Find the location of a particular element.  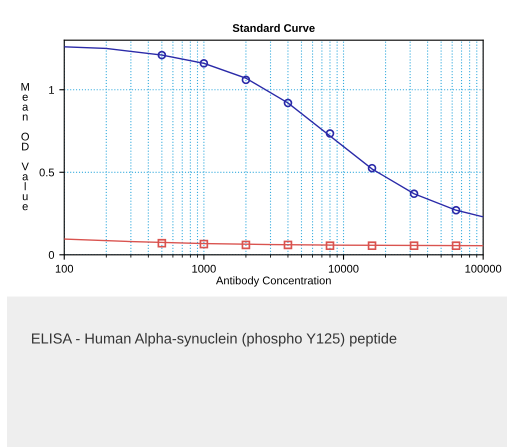

text: Mean OD Value is located at coordinates (25, 146).